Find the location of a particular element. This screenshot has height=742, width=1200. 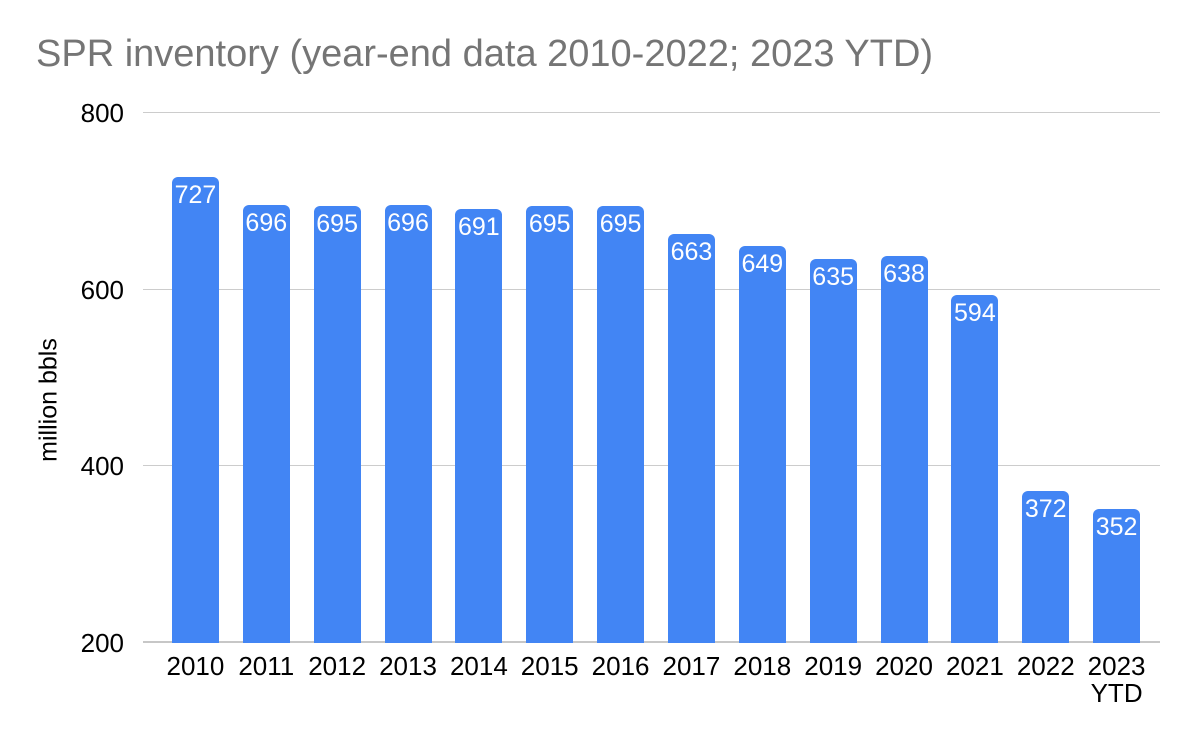

bar-2015: 695 is located at coordinates (550, 424).